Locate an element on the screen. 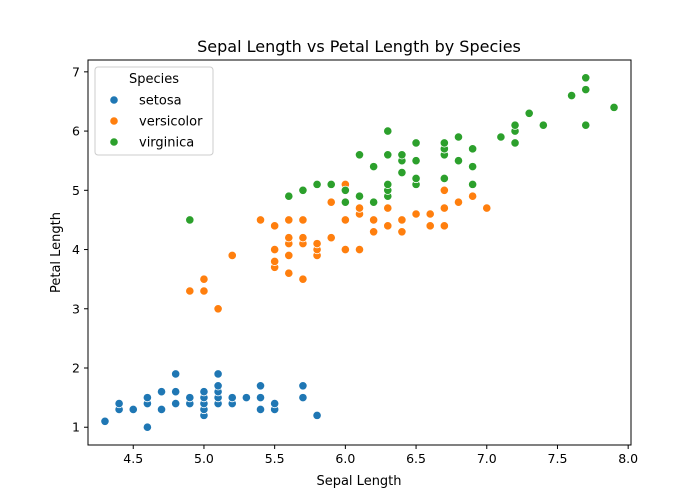  y-tick-label: 7 is located at coordinates (76, 71).